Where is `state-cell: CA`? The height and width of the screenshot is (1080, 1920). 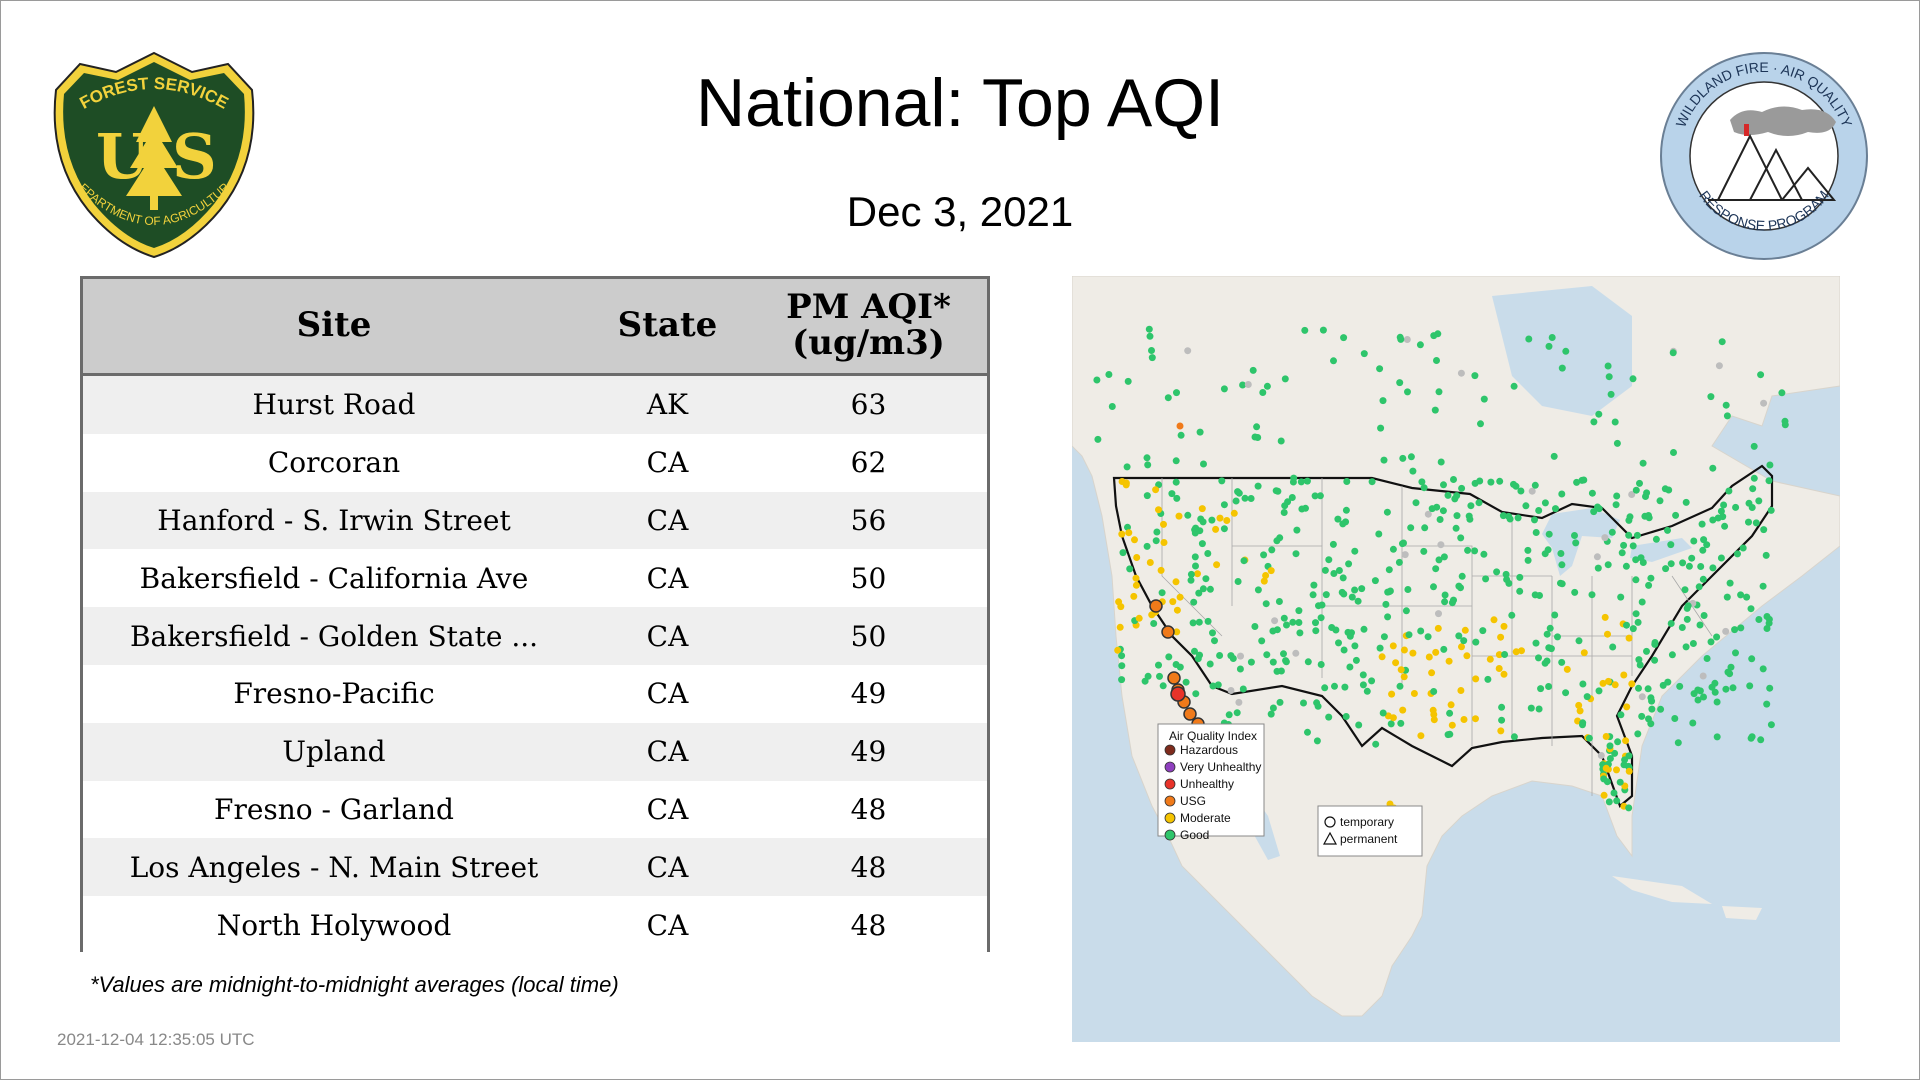
state-cell: CA is located at coordinates (667, 578).